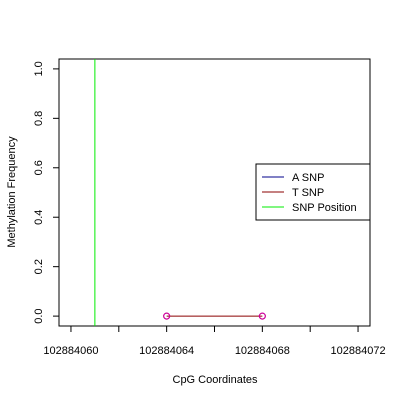  Describe the element at coordinates (166, 351) in the screenshot. I see `x-tick-label: 102884064` at that location.